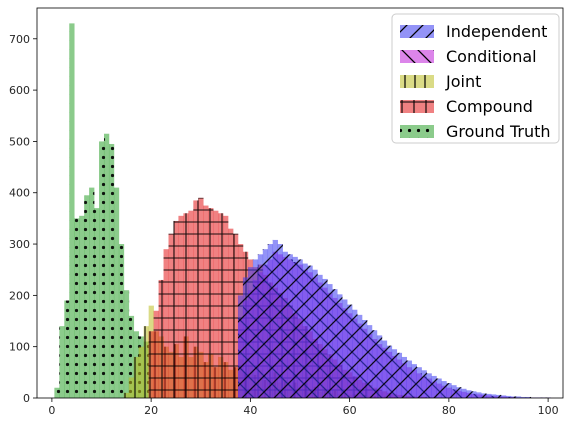  I want to click on y-tick-label: 100, so click(19, 347).